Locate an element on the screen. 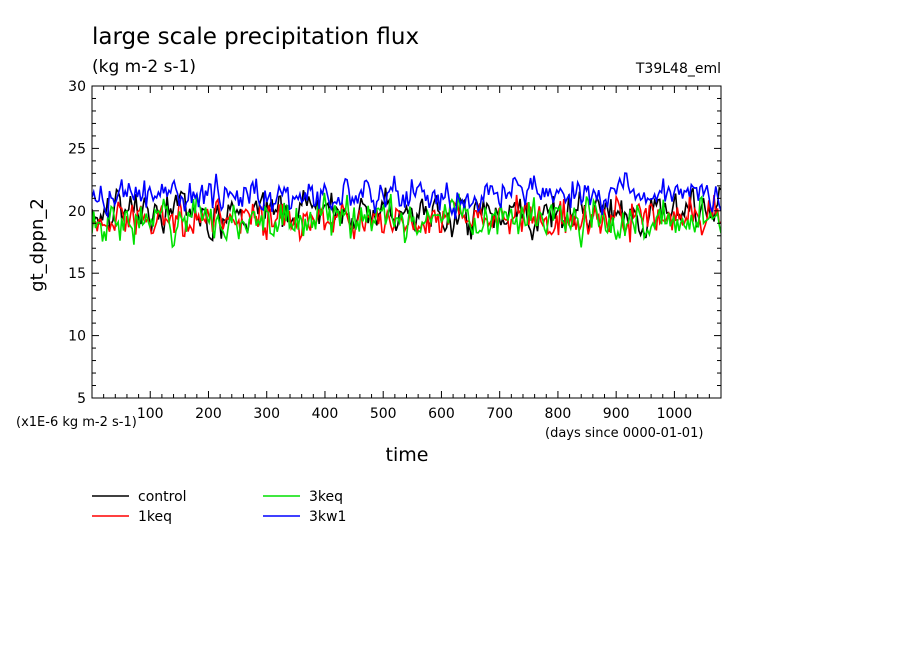 This screenshot has height=654, width=904. x-tick-label: 300 is located at coordinates (266, 414).